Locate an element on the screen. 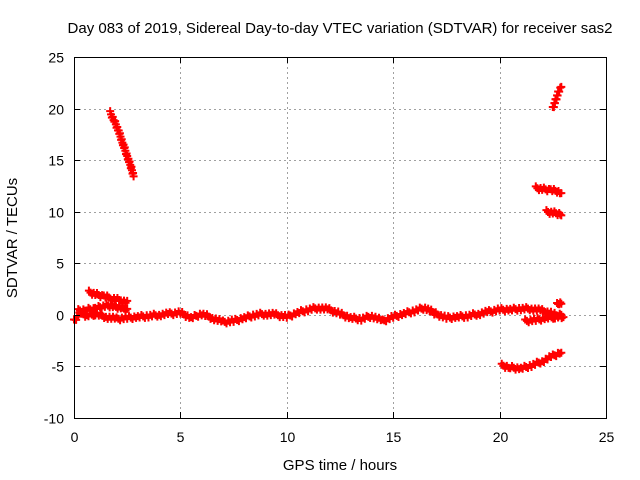 The height and width of the screenshot is (480, 640). x-tick-label: 0 is located at coordinates (75, 437).